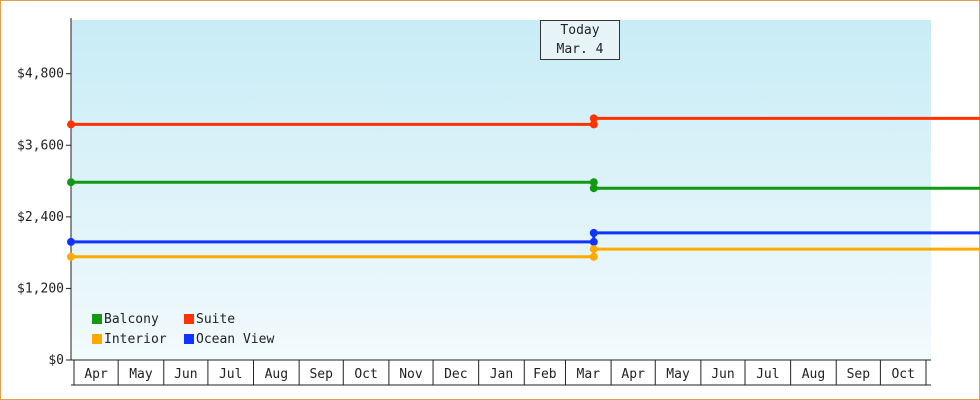 Image resolution: width=980 pixels, height=400 pixels. Describe the element at coordinates (131, 319) in the screenshot. I see `legend-label-balcony: Balcony` at that location.